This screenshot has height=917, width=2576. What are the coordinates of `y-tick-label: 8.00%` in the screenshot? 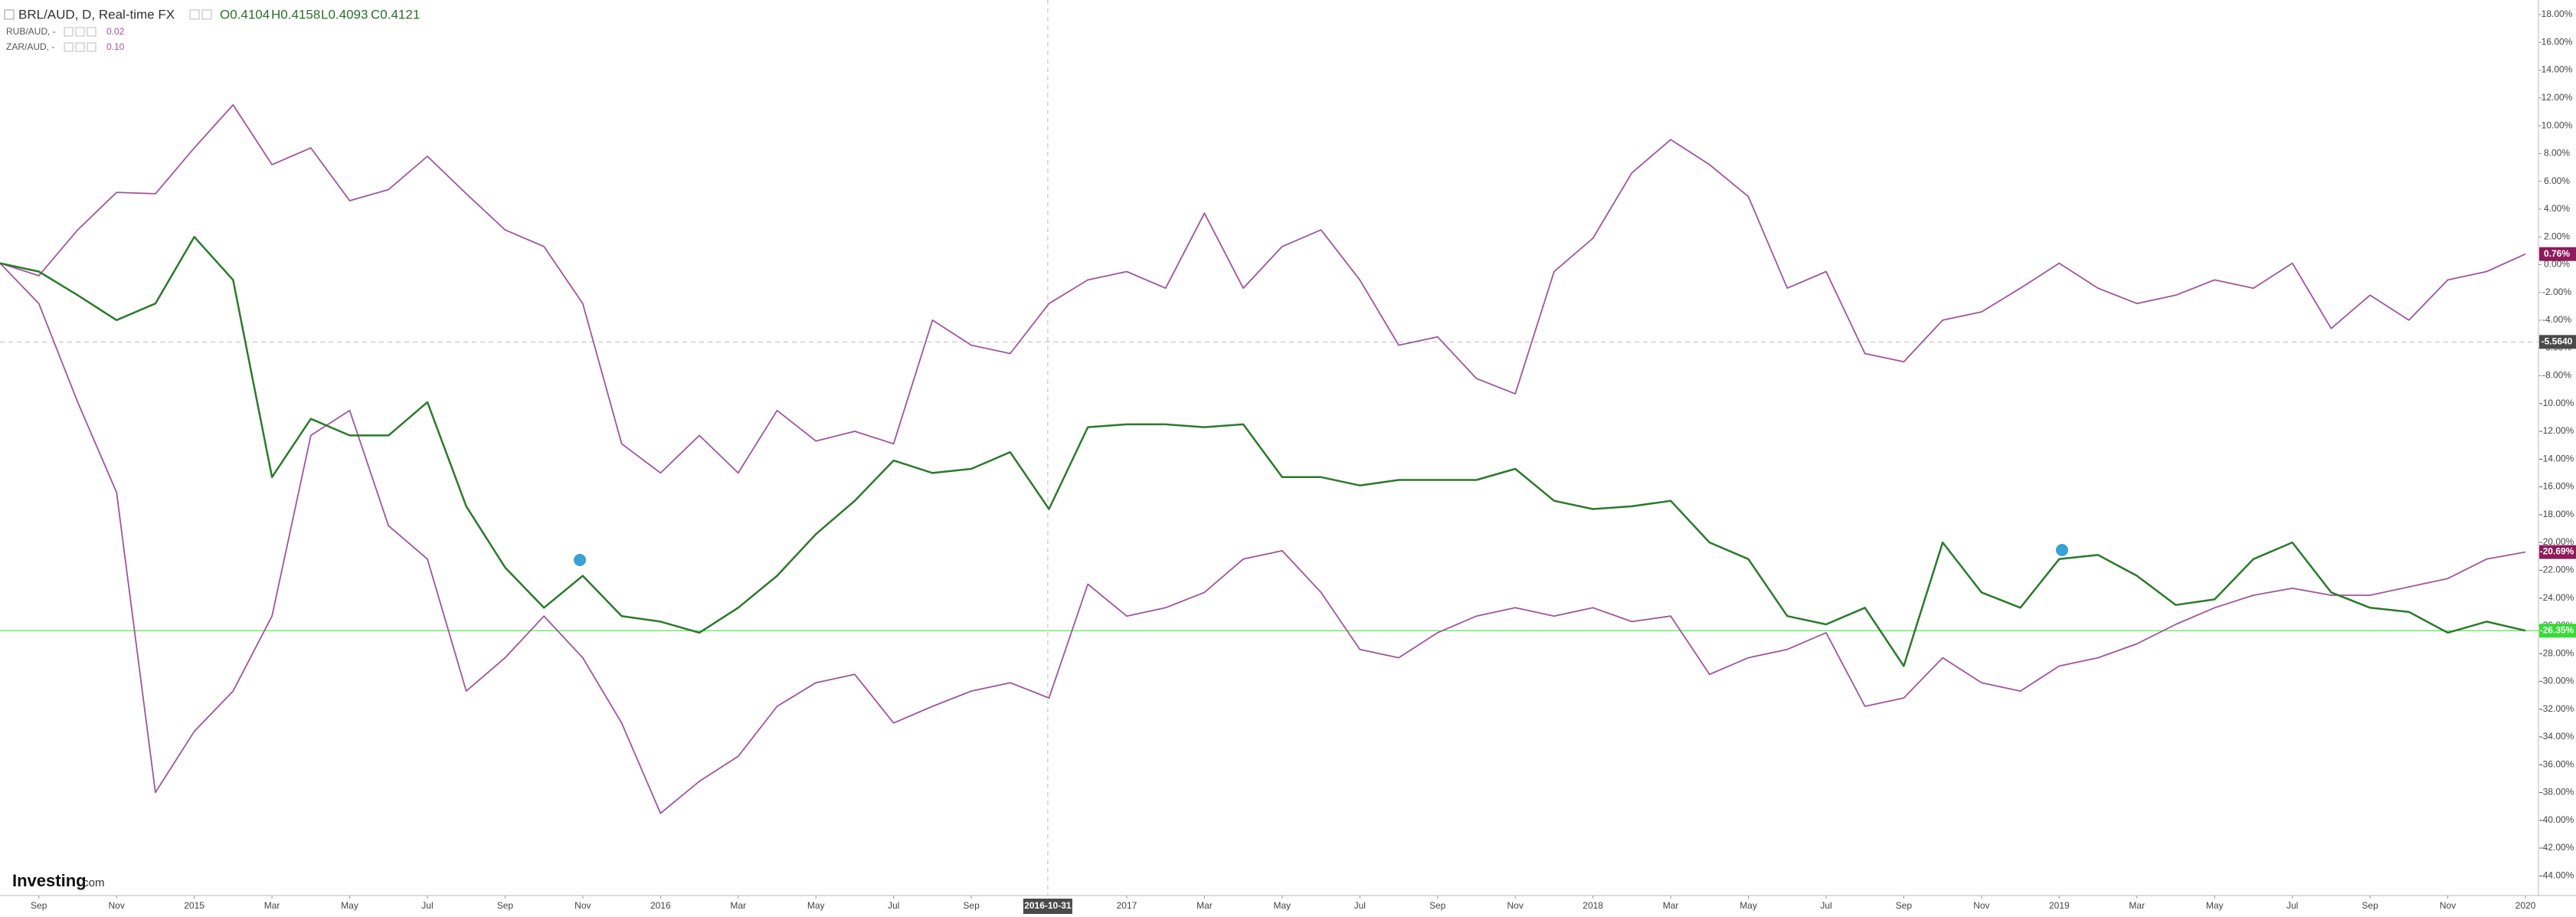 It's located at (2557, 154).